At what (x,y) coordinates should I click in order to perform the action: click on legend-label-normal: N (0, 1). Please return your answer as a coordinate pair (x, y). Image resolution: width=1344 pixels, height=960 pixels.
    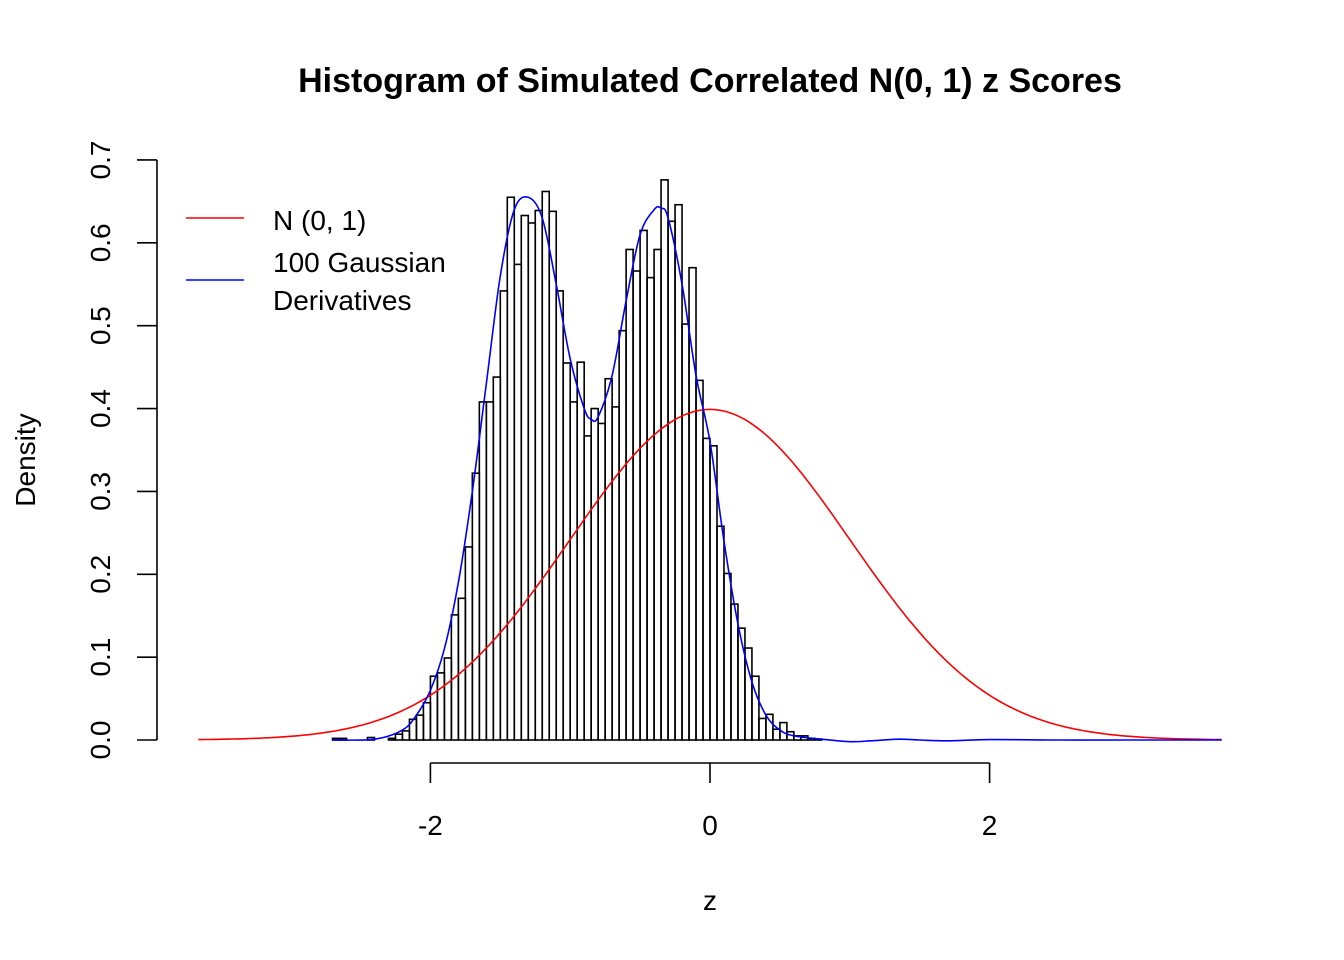
    Looking at the image, I should click on (319, 220).